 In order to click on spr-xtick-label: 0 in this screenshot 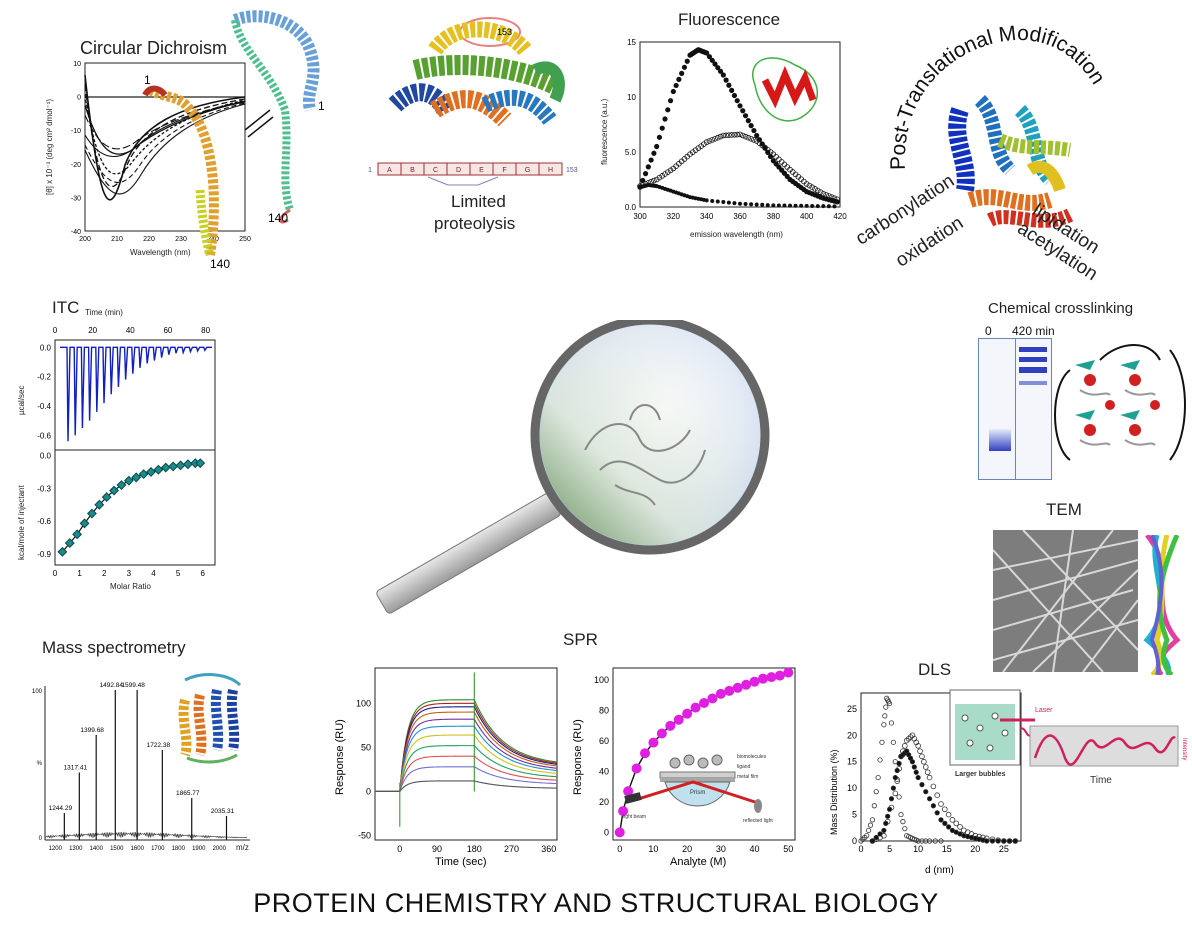, I will do `click(399, 849)`.